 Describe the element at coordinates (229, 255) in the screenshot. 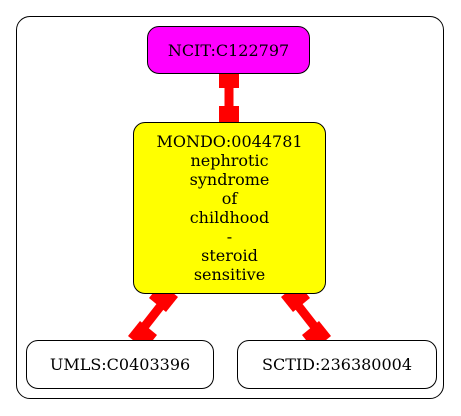

I see `node-mondo-line: steroid` at that location.